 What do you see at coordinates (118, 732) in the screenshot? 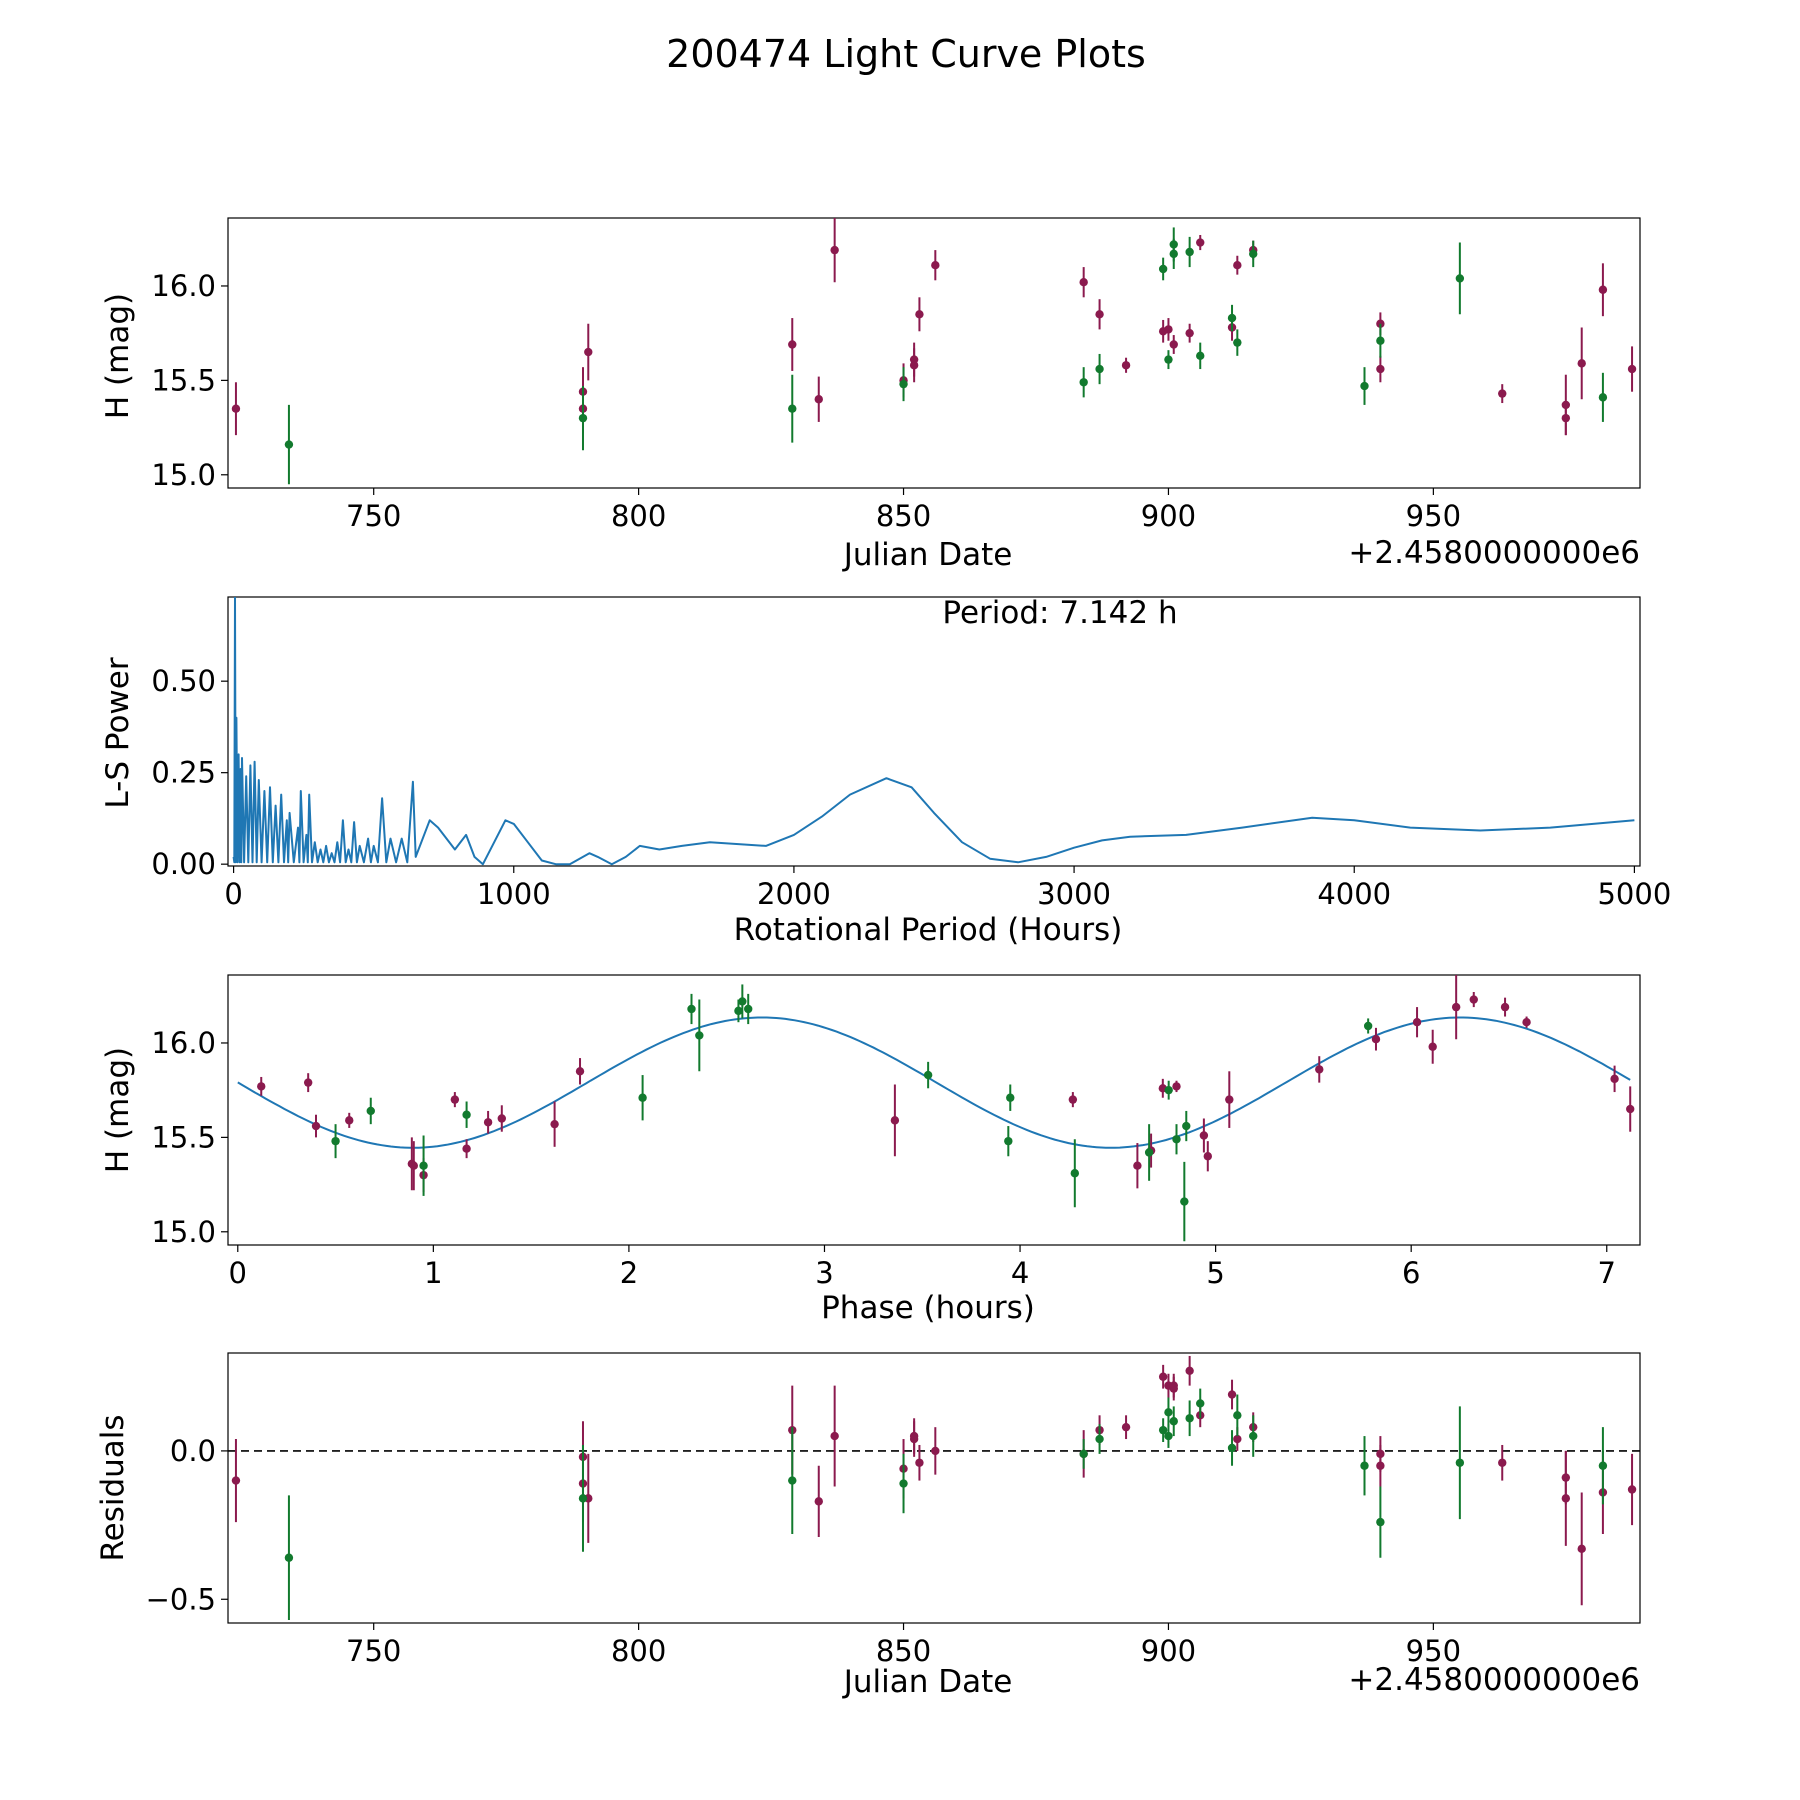
I see `periodogram-ylabel: L-S Power` at bounding box center [118, 732].